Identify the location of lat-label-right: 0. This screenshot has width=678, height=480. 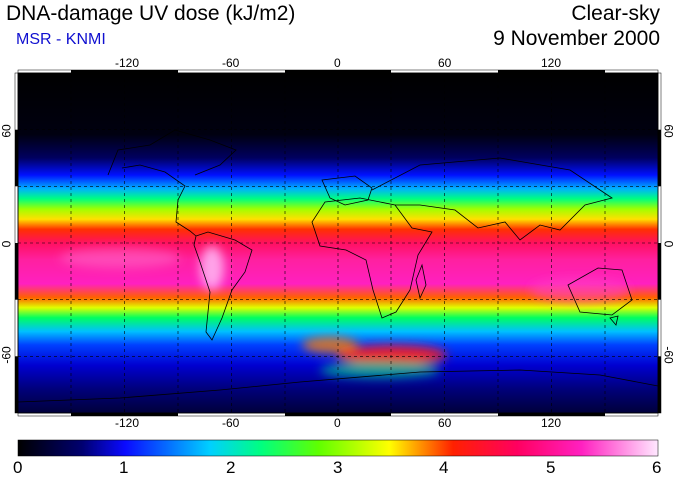
(668, 244).